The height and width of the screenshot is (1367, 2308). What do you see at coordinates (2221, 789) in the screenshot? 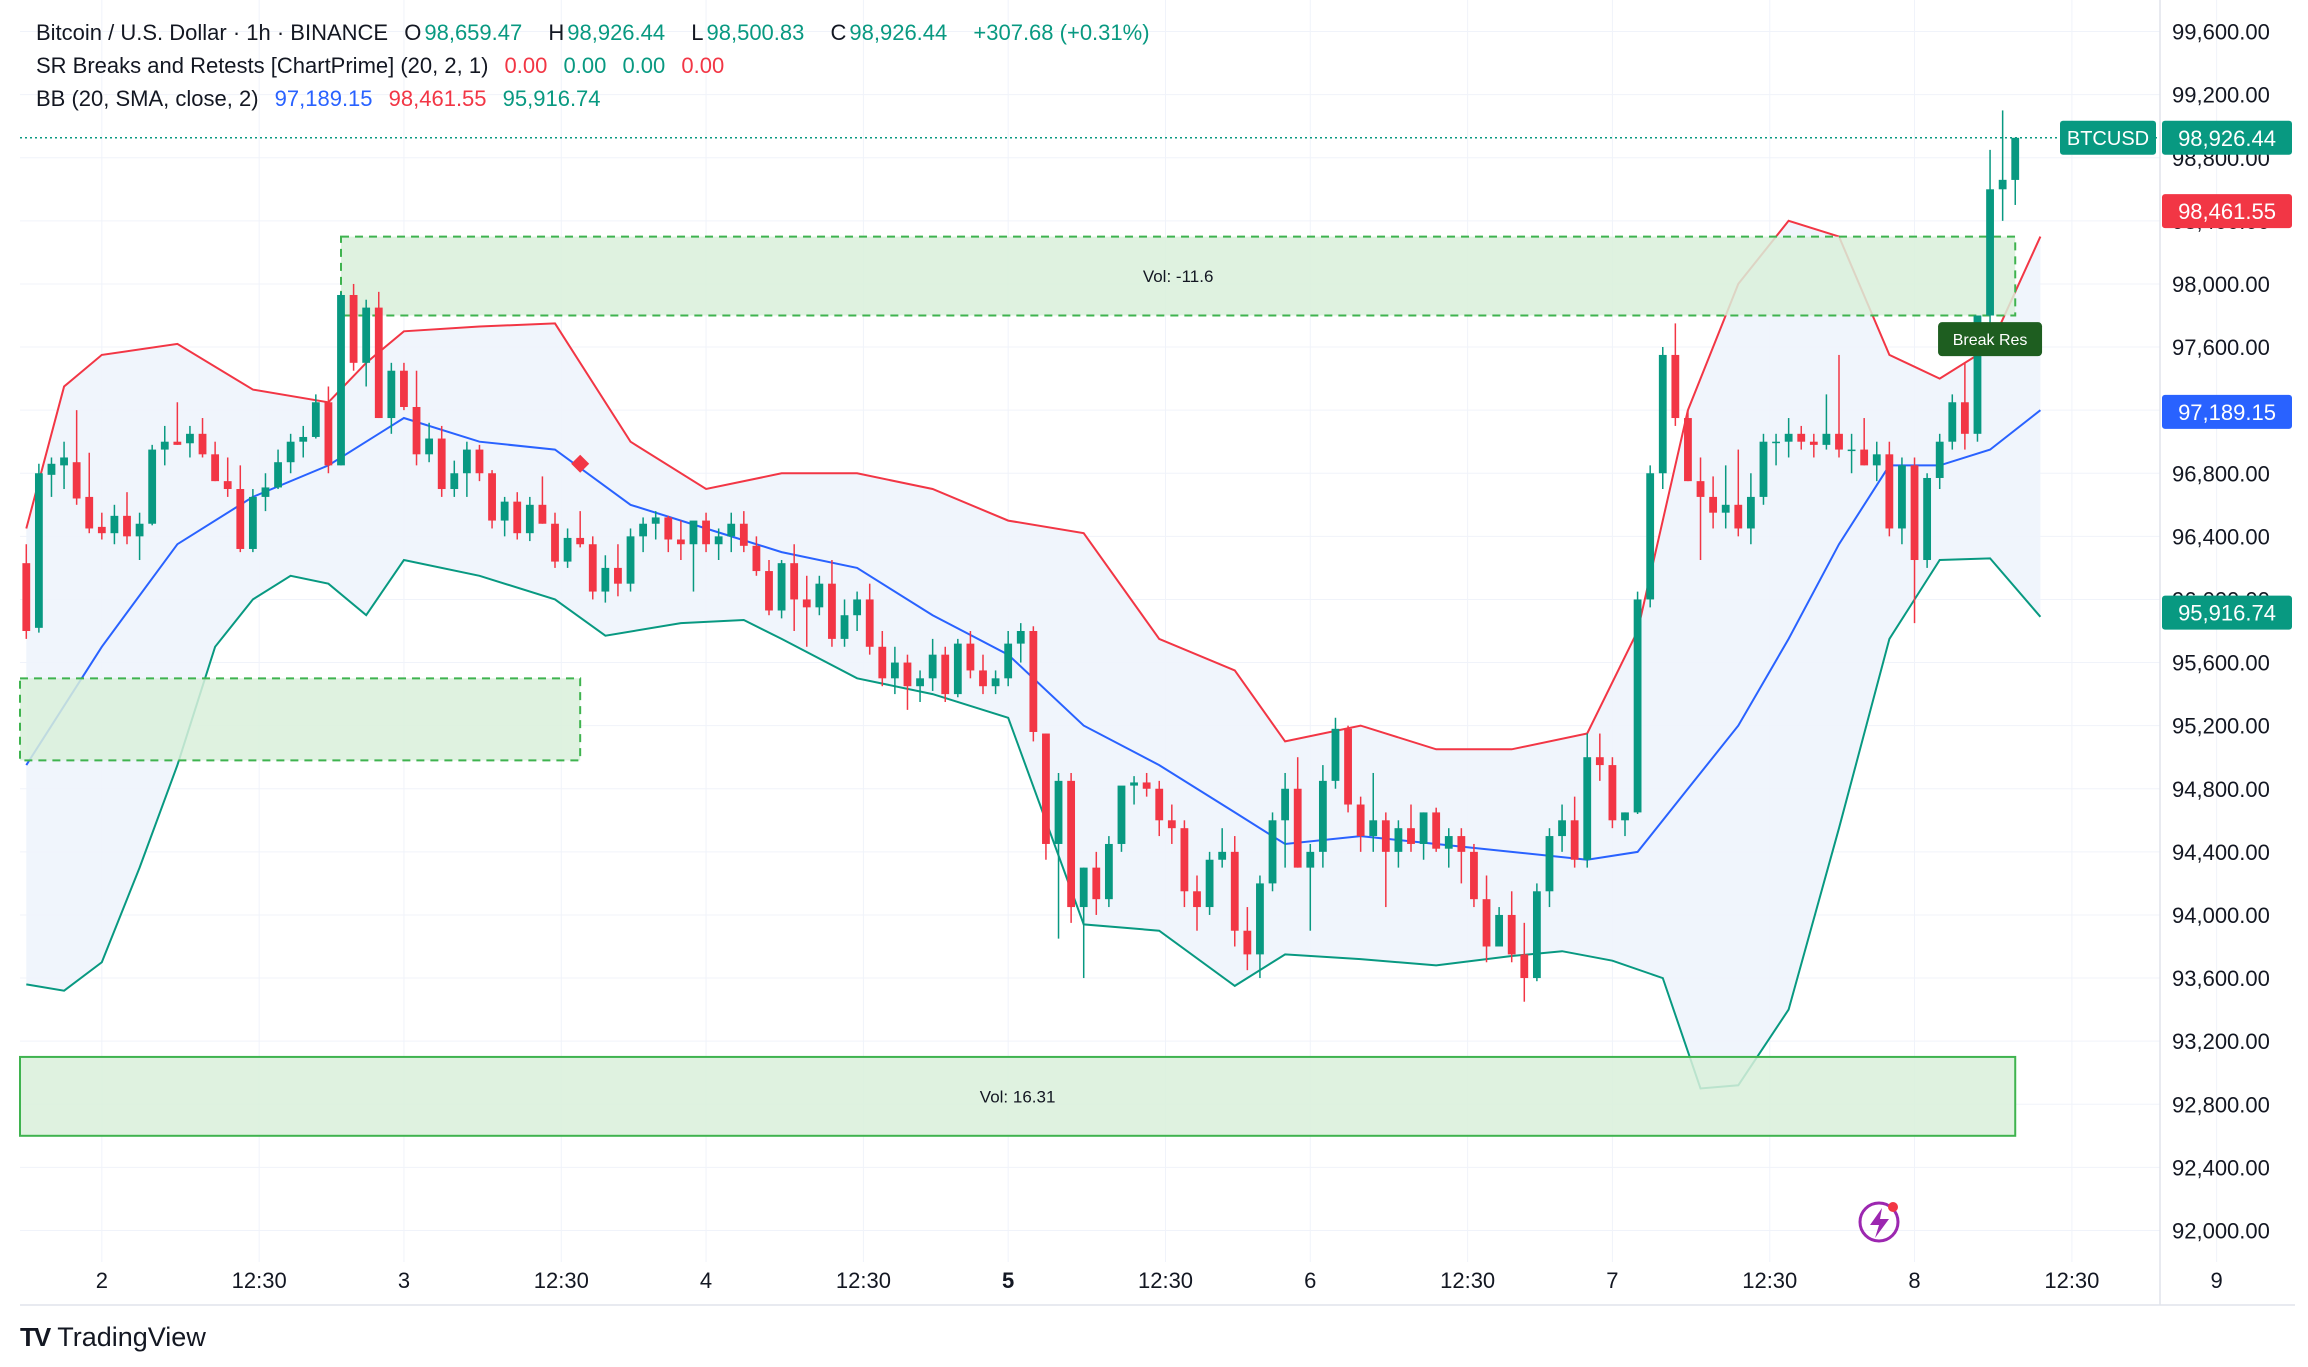
I see `y-tick-label: 94,800.00` at bounding box center [2221, 789].